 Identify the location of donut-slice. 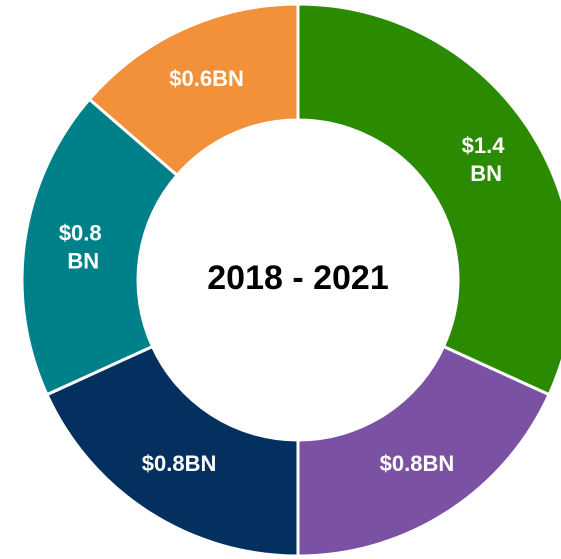
(193, 90).